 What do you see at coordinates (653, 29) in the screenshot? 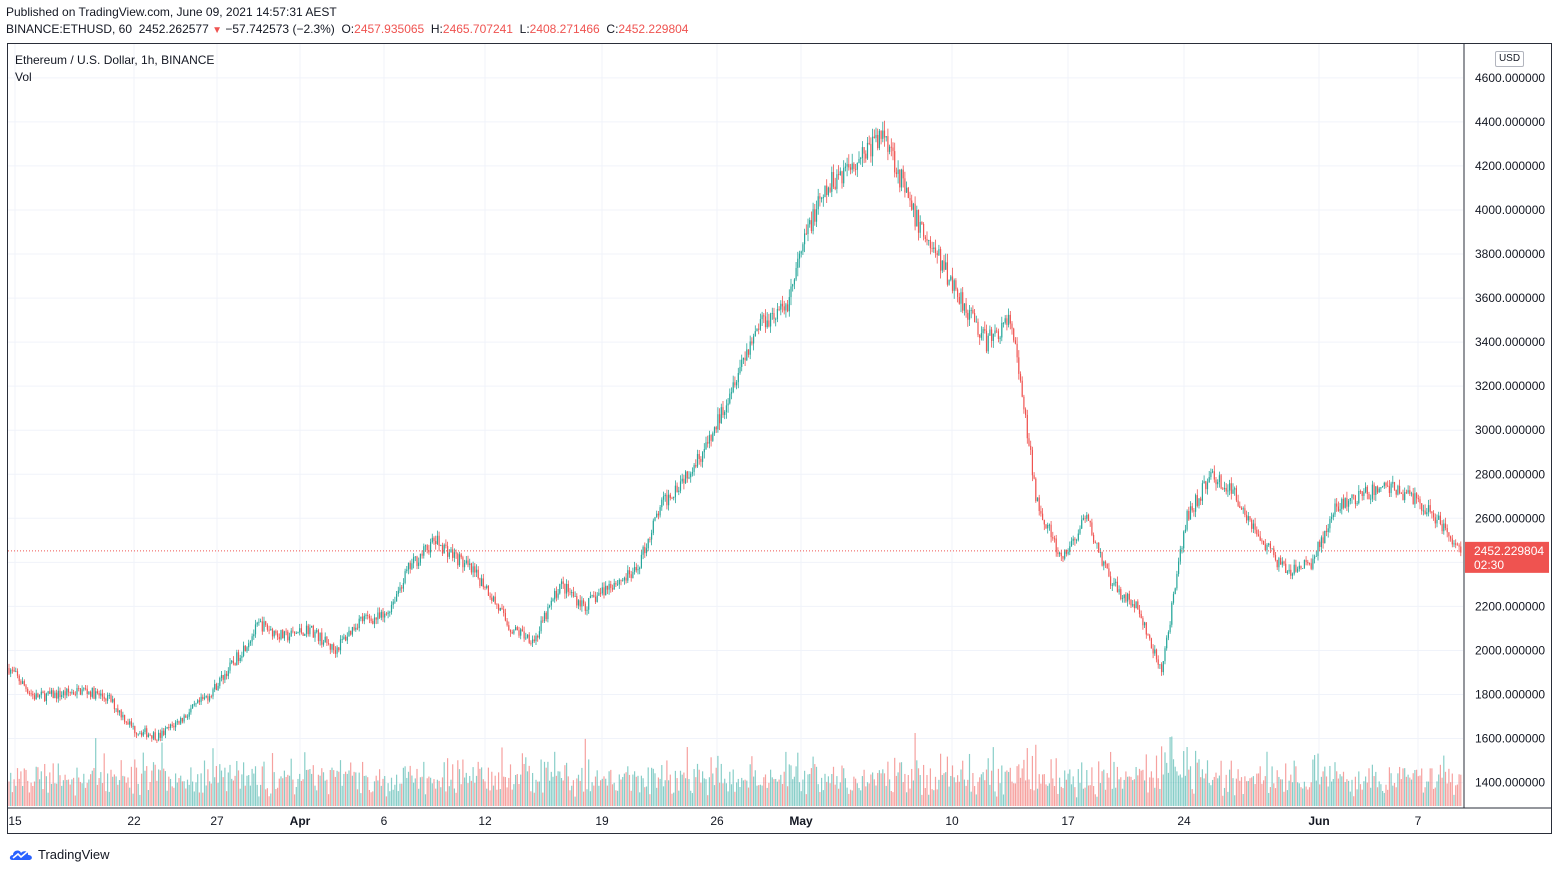
I see `close-value: 2452.229804` at bounding box center [653, 29].